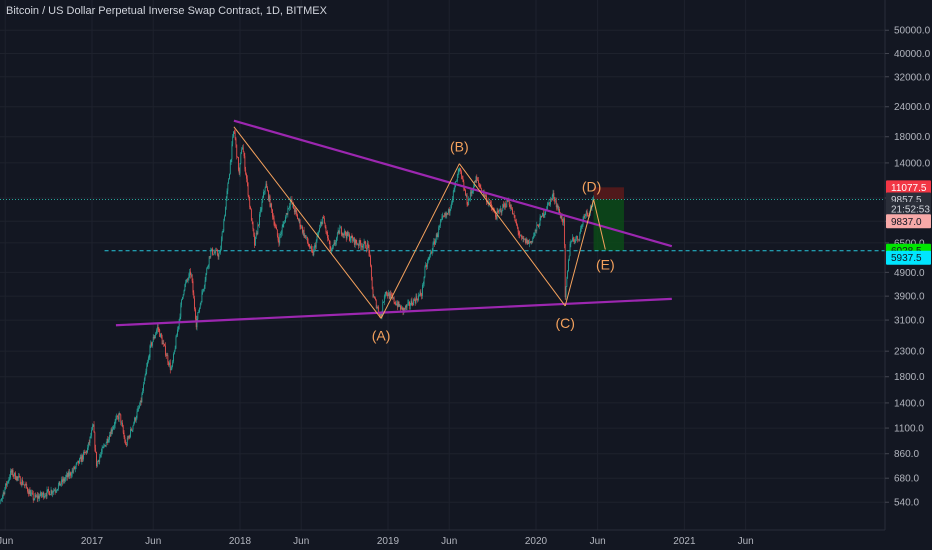 The height and width of the screenshot is (550, 932). I want to click on price-tick-label: 680.0, so click(906, 479).